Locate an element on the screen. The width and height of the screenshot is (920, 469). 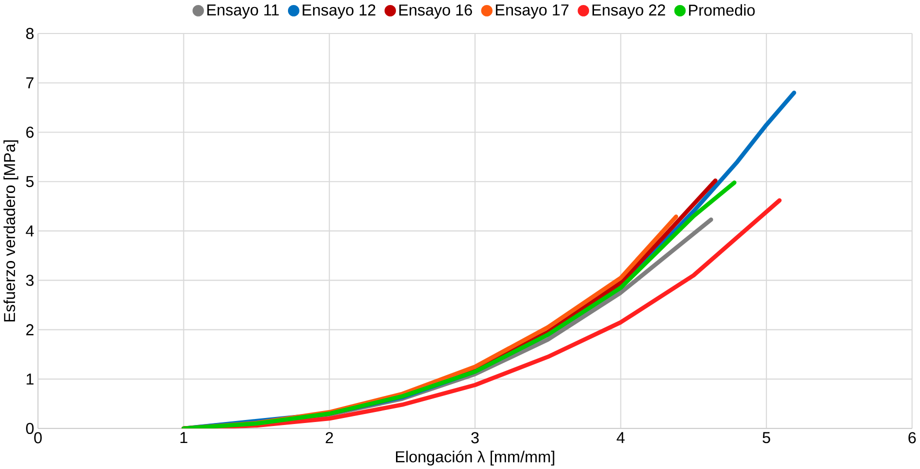
legend-label: Ensayo 12 is located at coordinates (339, 11).